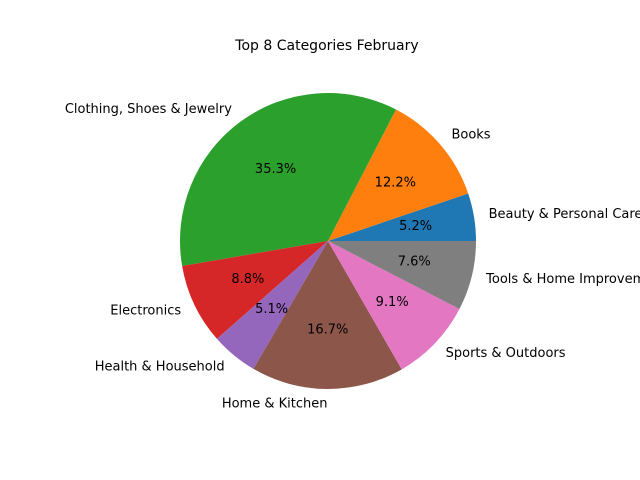 This screenshot has height=480, width=640. I want to click on pie-slice-clothing-shoes-jewelry, so click(288, 179).